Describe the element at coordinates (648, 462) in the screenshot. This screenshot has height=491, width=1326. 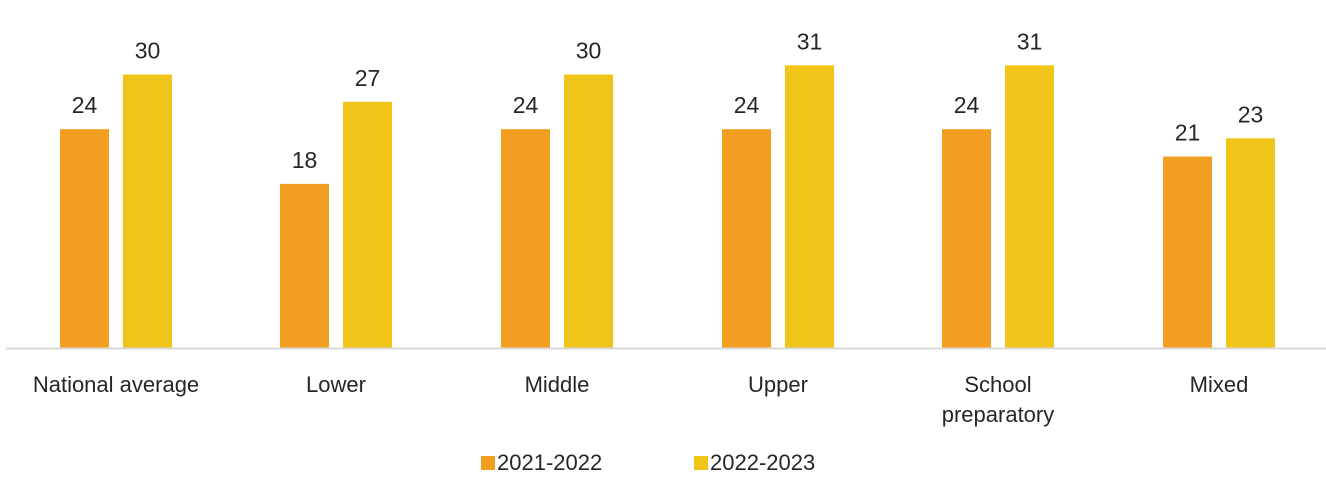
I see `legend: 2021-2022 2022-2023` at that location.